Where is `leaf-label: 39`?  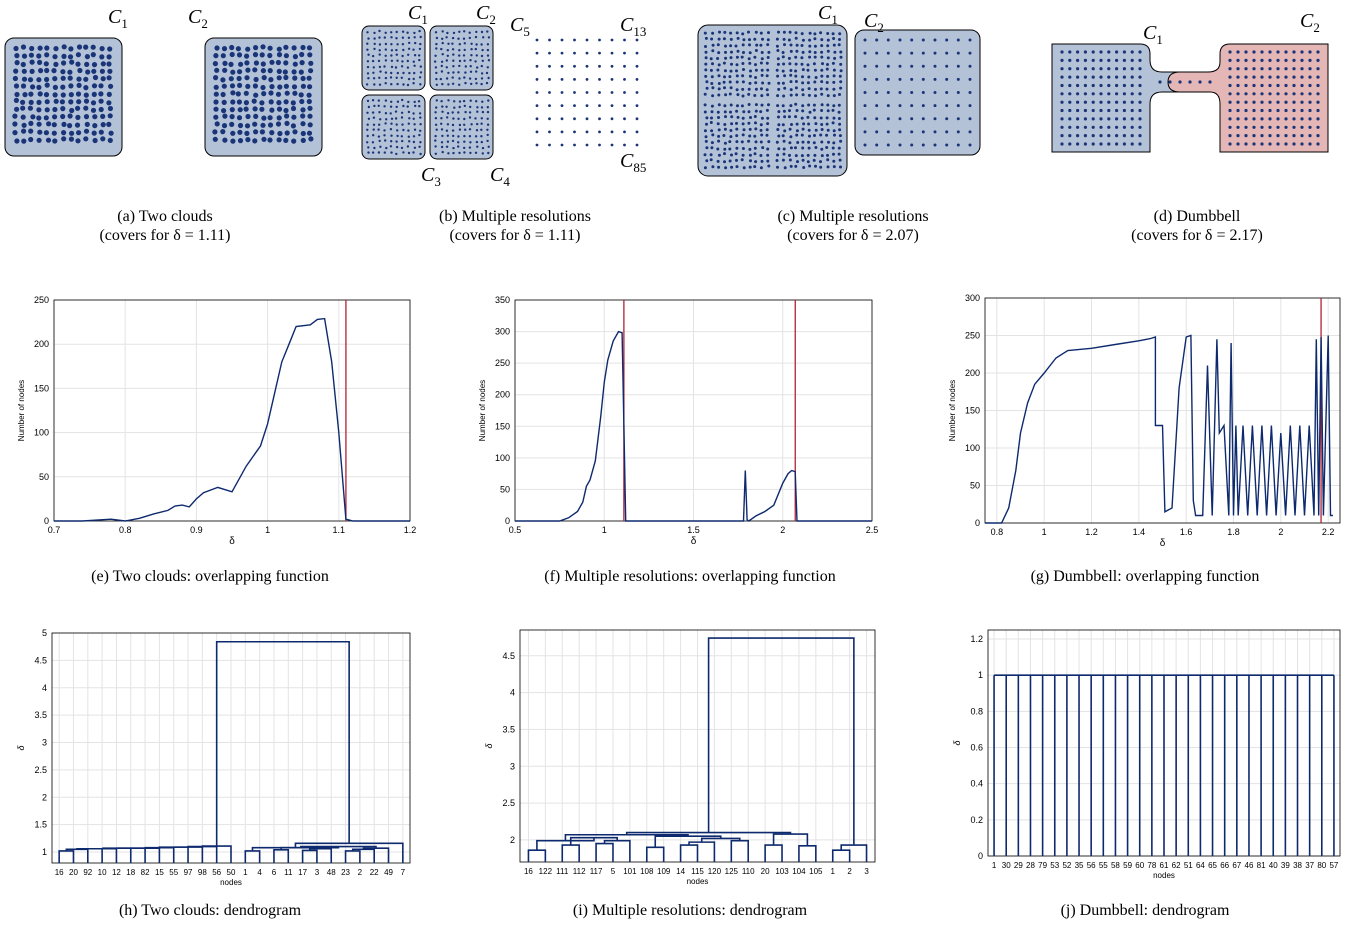 leaf-label: 39 is located at coordinates (1285, 865).